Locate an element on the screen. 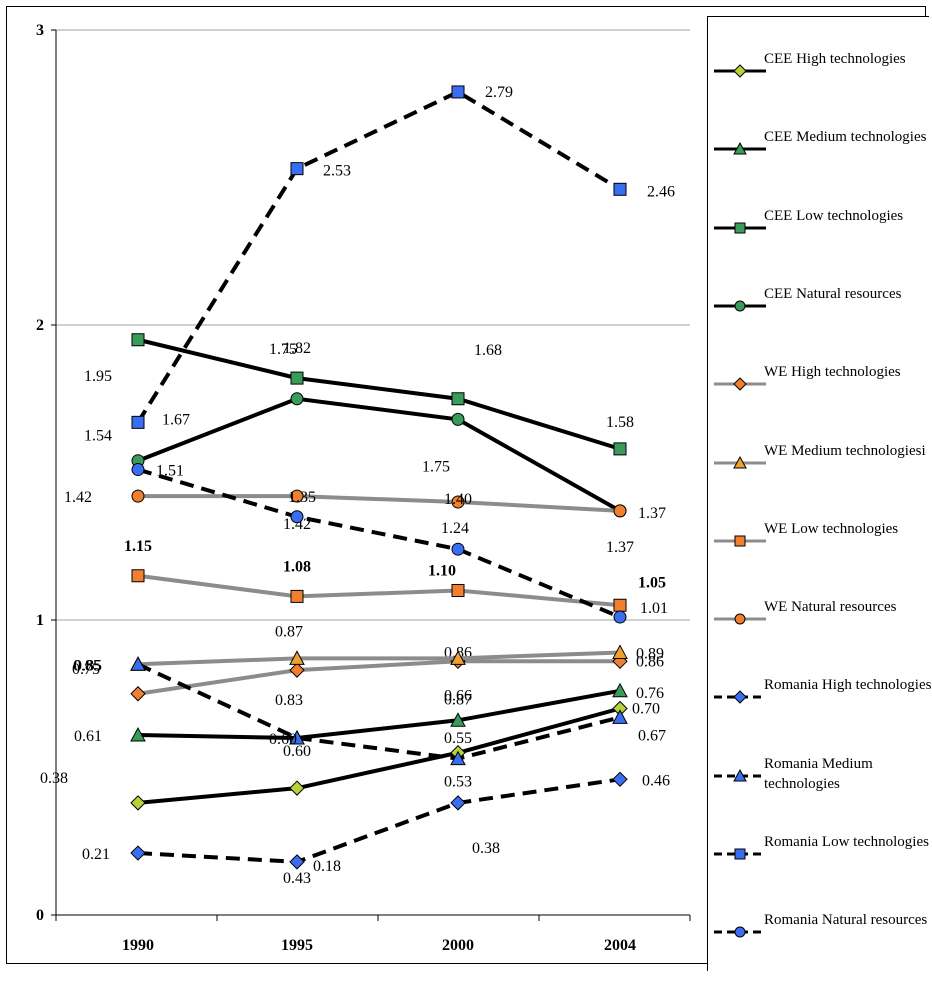  data-label: 1.75 is located at coordinates (436, 466).